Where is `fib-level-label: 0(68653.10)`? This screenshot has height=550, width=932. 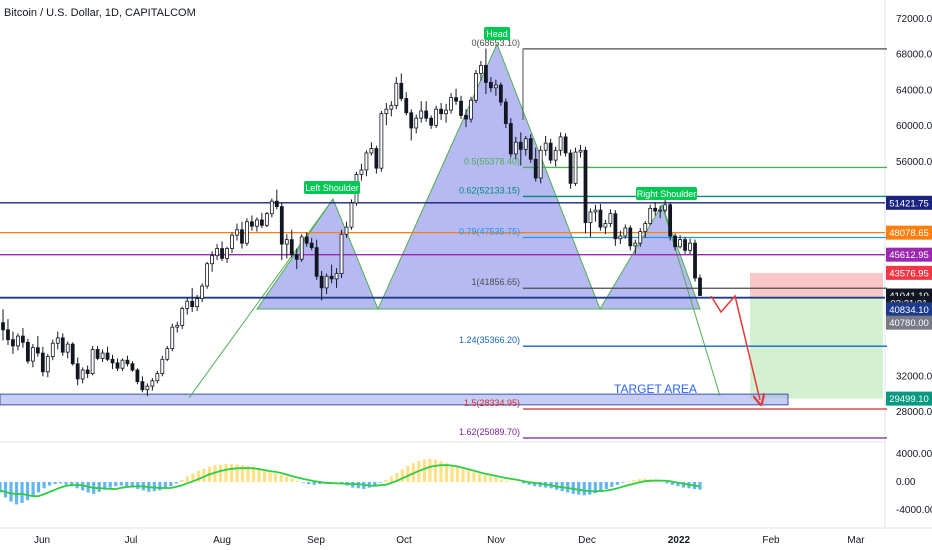 fib-level-label: 0(68653.10) is located at coordinates (495, 43).